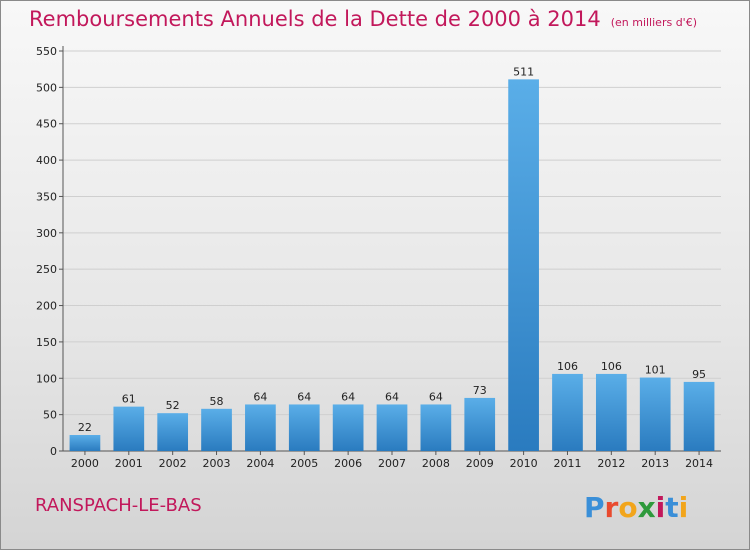  I want to click on proxiti-logo: Proxiti, so click(636, 507).